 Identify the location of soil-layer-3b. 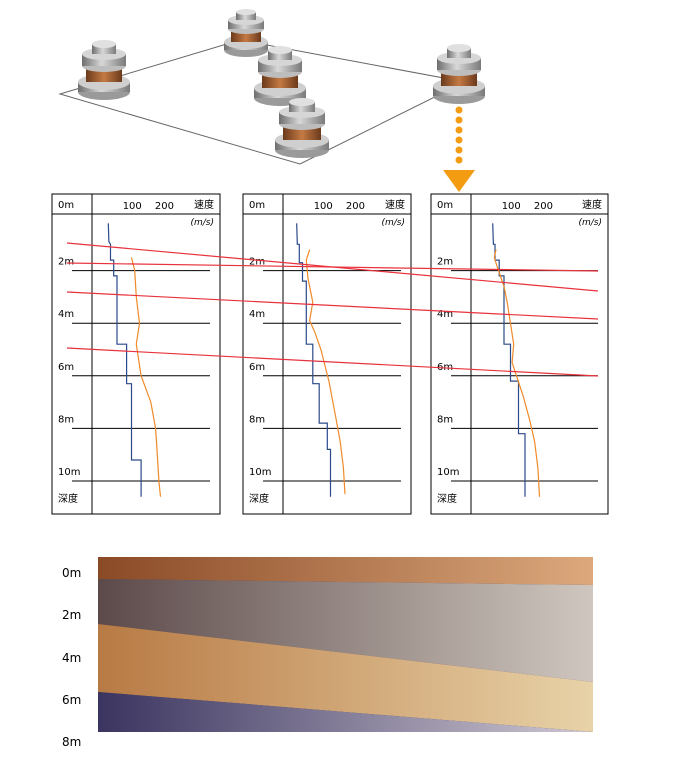
(345, 678).